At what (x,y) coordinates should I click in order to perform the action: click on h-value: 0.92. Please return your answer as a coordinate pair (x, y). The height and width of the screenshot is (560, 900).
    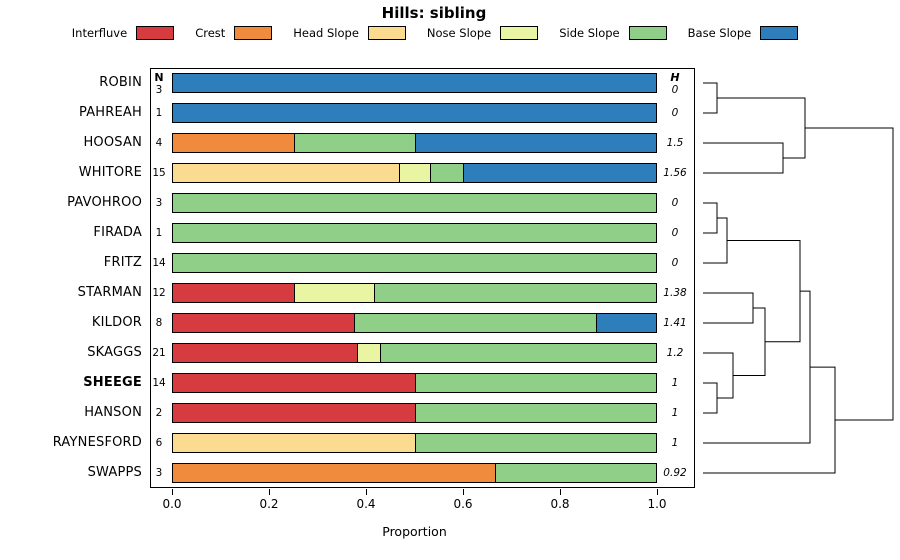
    Looking at the image, I should click on (675, 473).